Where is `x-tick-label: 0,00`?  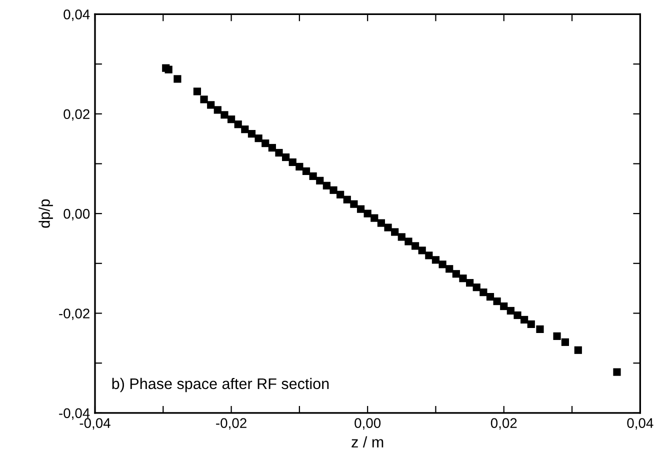
x-tick-label: 0,00 is located at coordinates (367, 424).